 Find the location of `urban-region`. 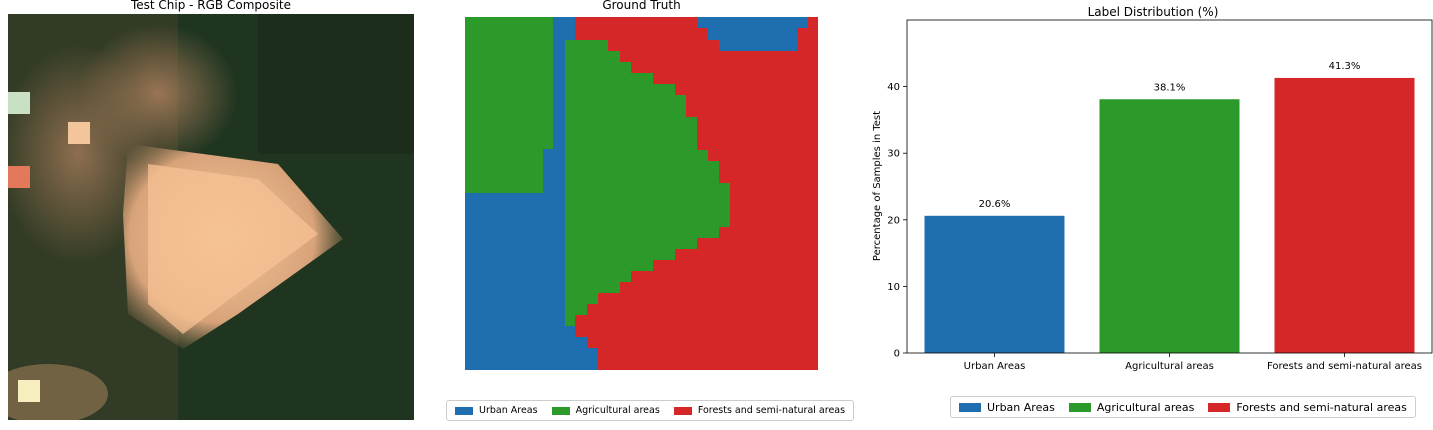

urban-region is located at coordinates (531, 193).